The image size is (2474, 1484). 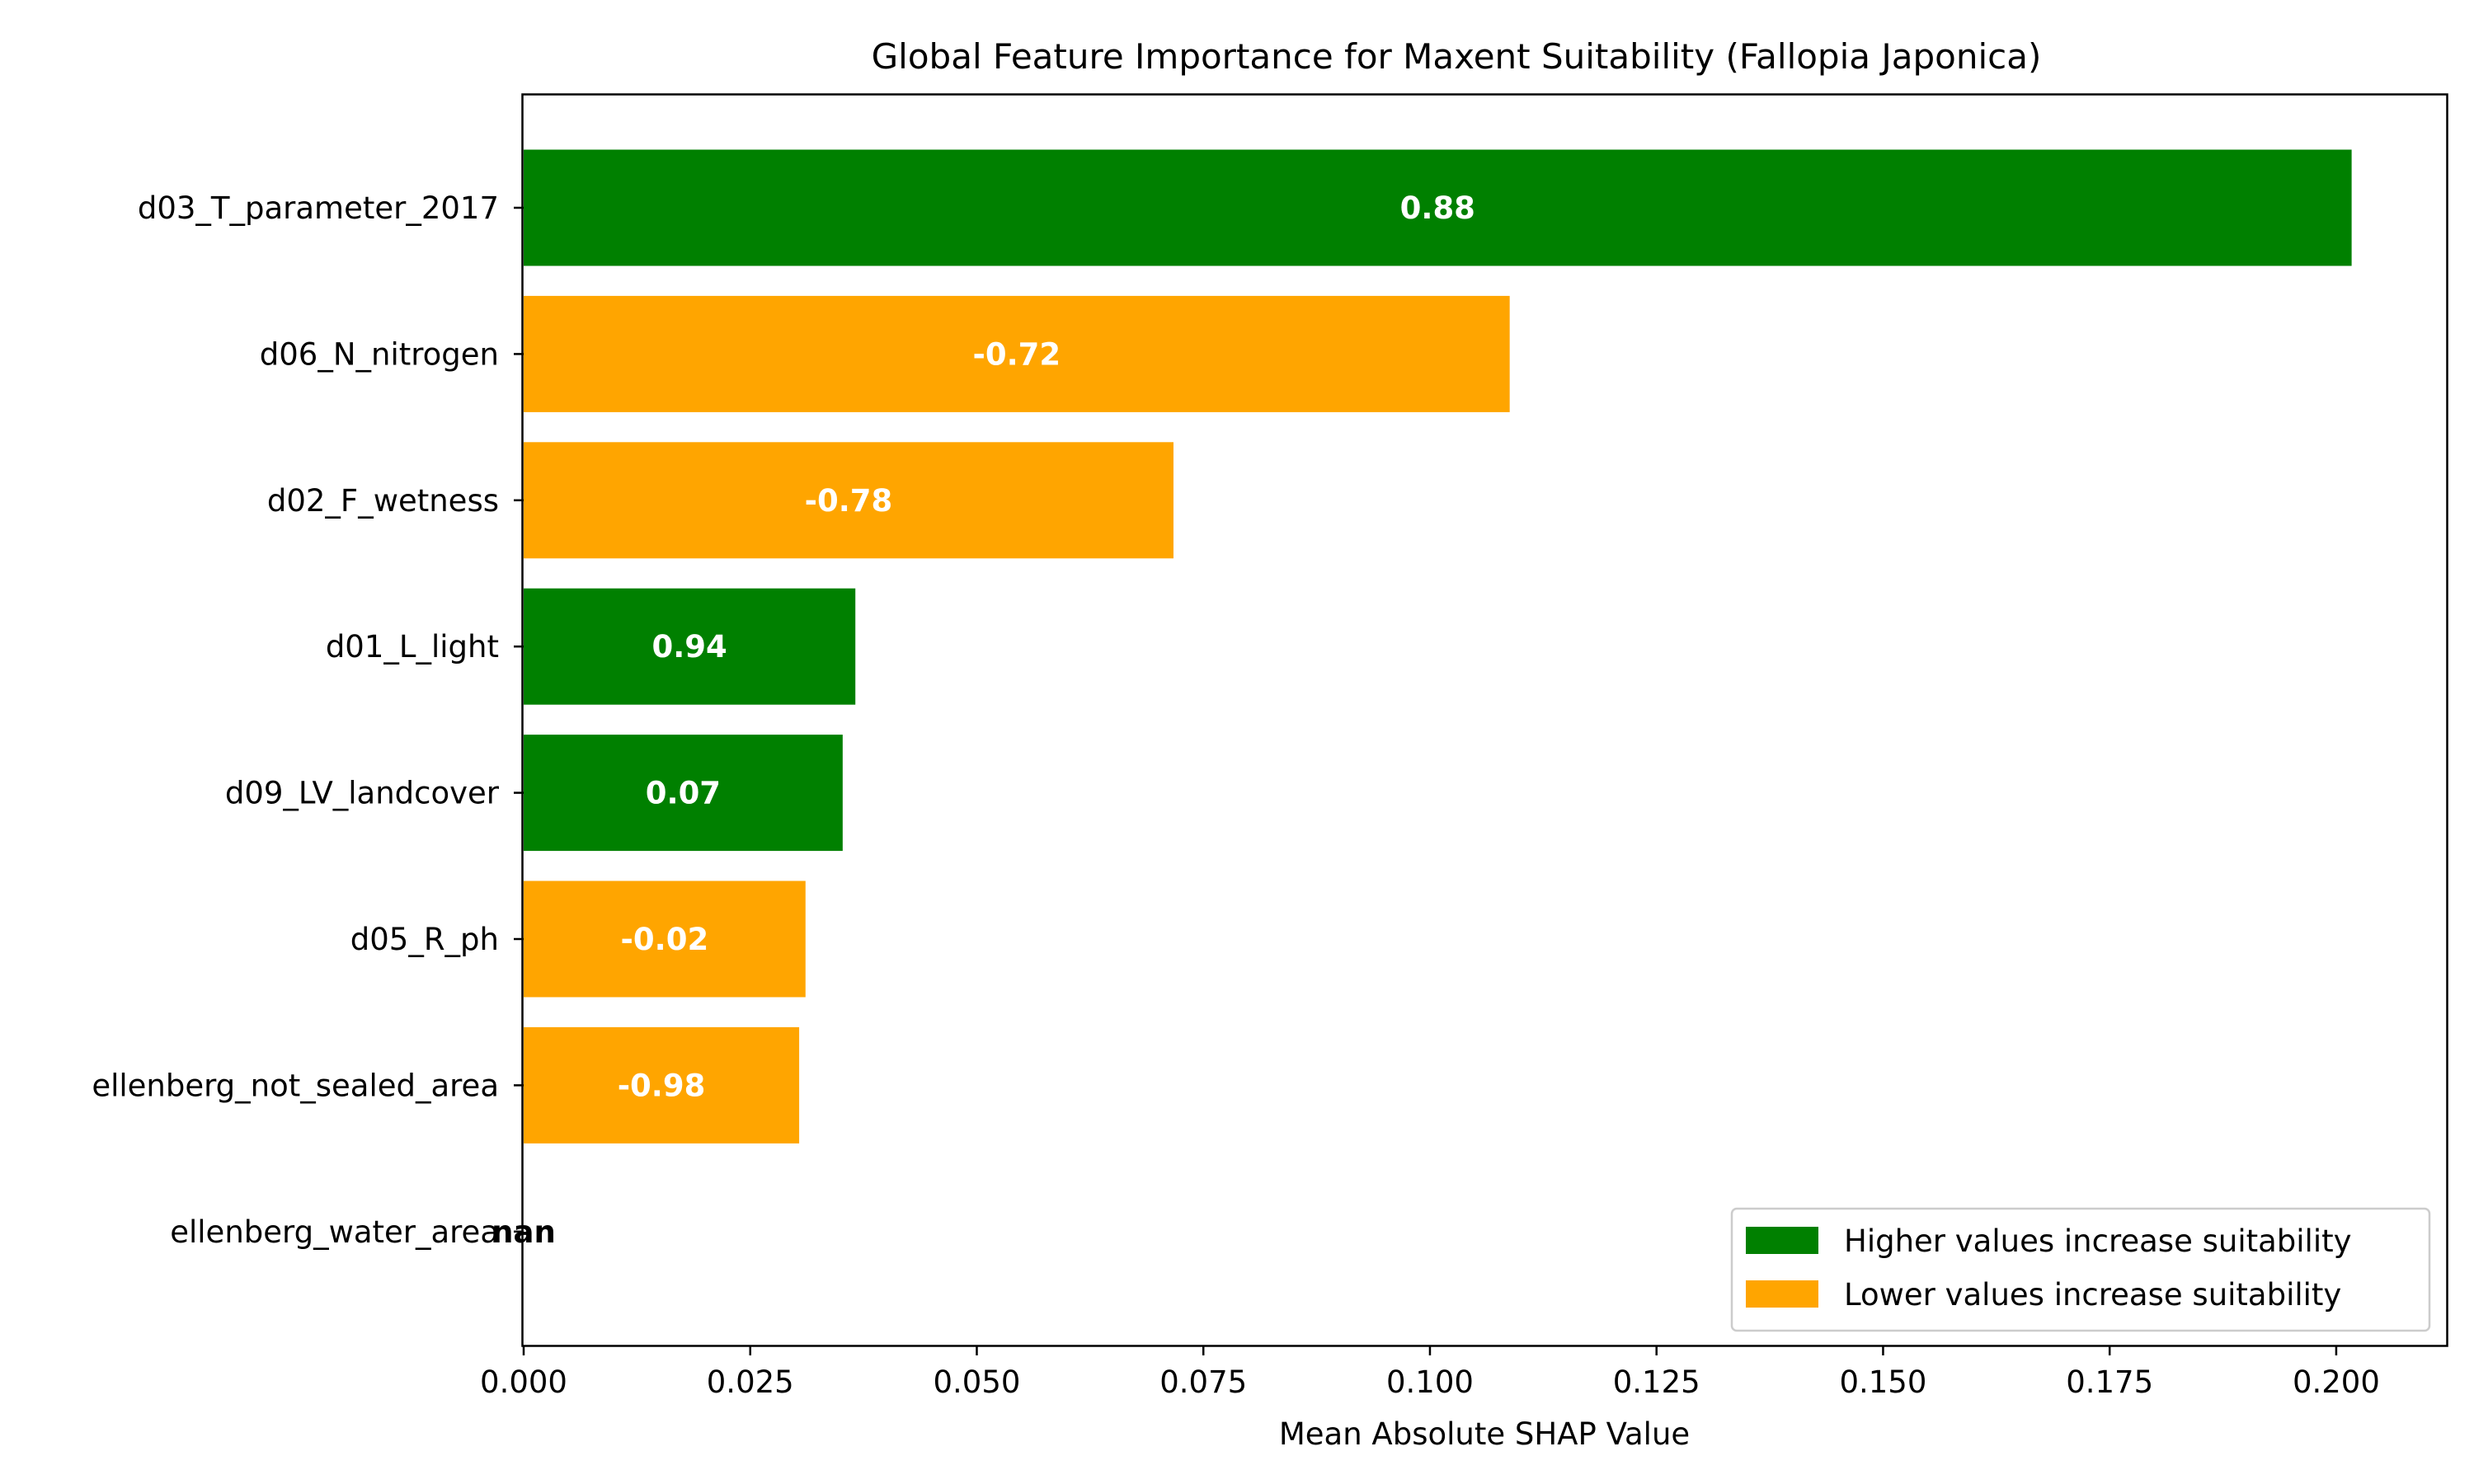 What do you see at coordinates (318, 208) in the screenshot?
I see `category-label: d03_T_parameter_2017` at bounding box center [318, 208].